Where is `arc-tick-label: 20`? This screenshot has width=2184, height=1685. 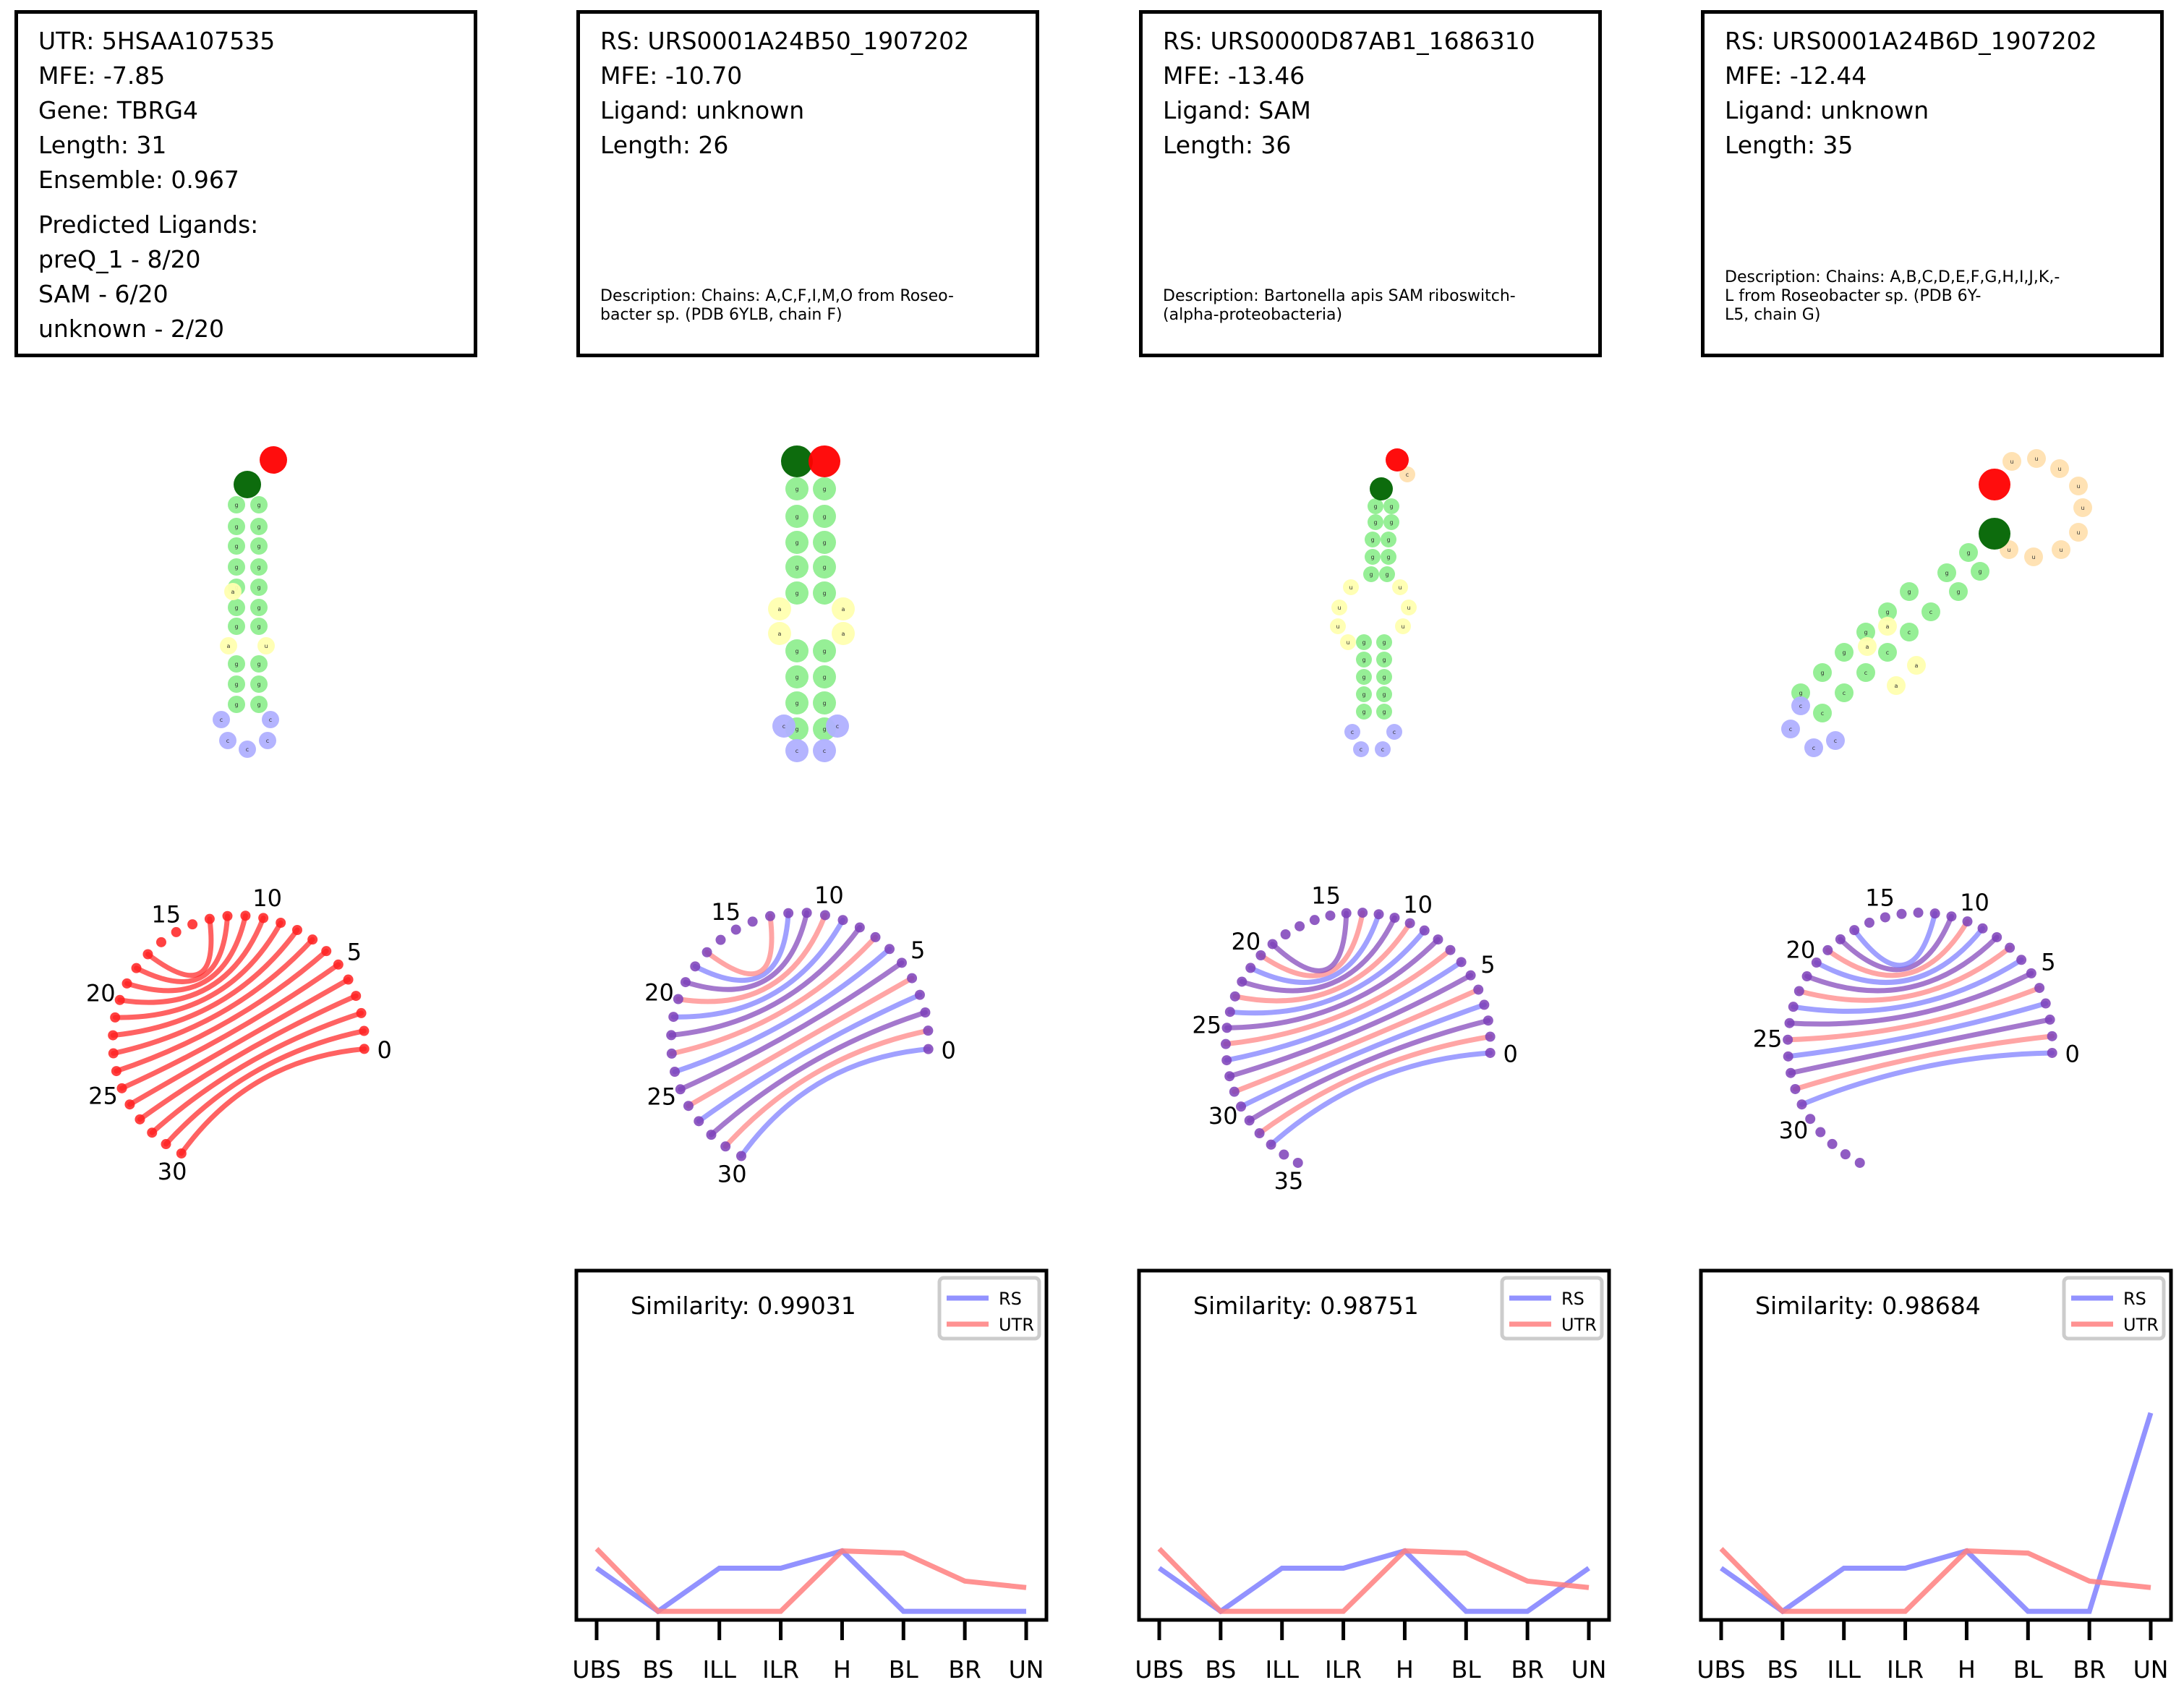
arc-tick-label: 20 is located at coordinates (659, 992).